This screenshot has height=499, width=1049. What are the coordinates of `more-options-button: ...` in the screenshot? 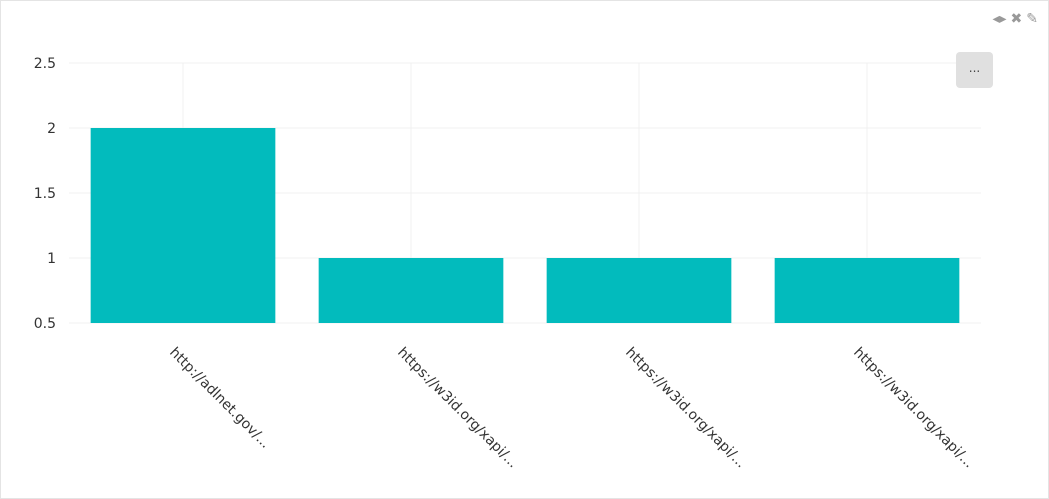 It's located at (974, 70).